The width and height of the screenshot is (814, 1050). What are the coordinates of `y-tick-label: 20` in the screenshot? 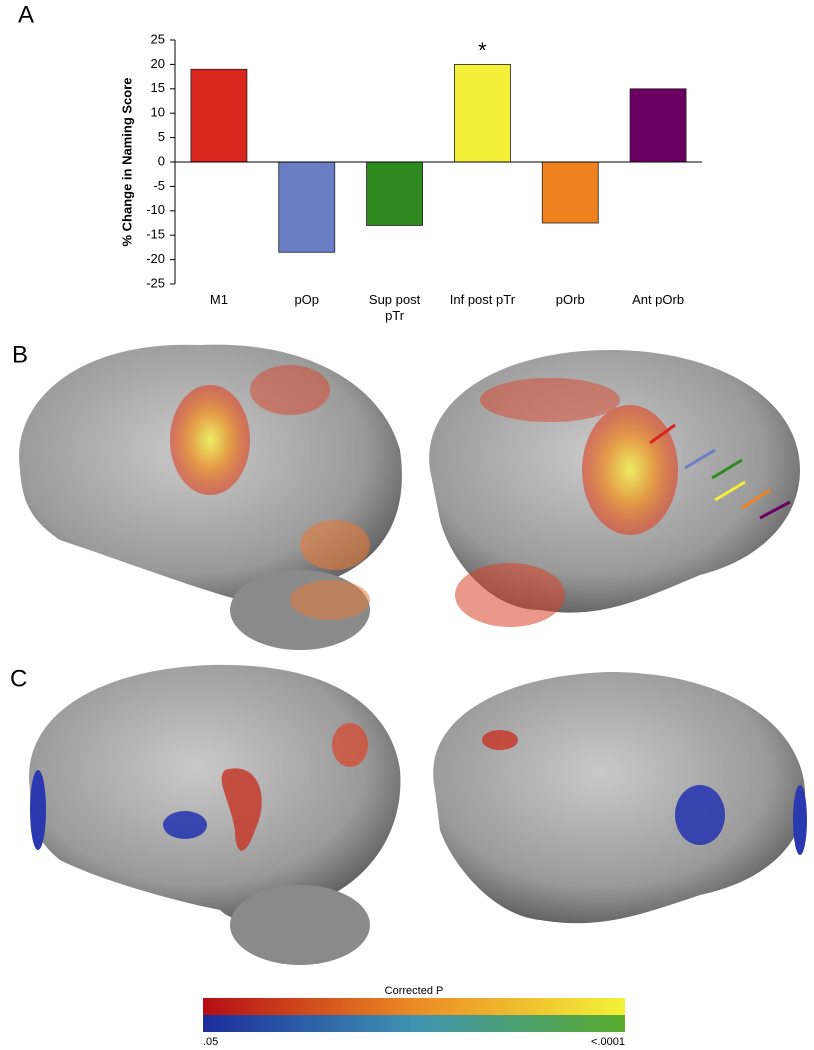 It's located at (158, 63).